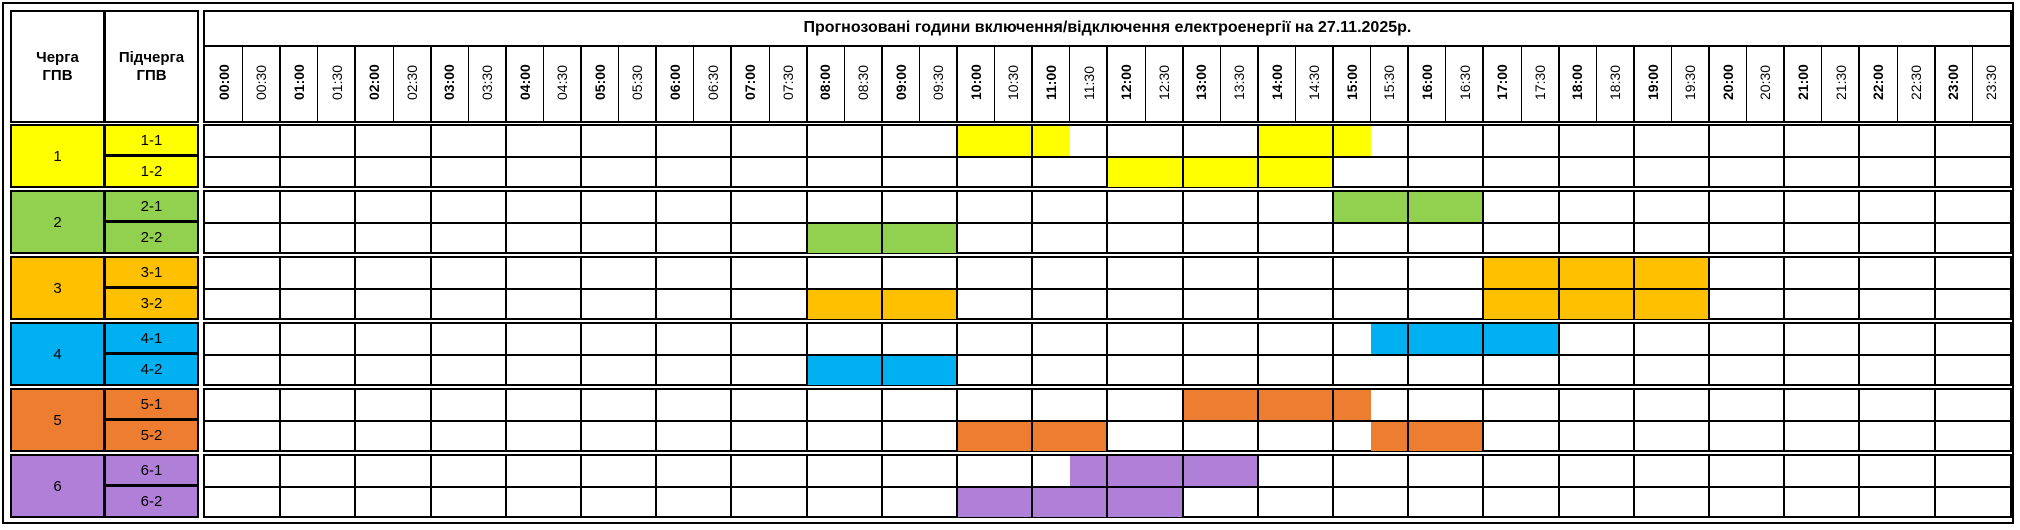 This screenshot has width=2020, height=530. Describe the element at coordinates (151, 369) in the screenshot. I see `subqueue-label-4-2: 4-2` at that location.